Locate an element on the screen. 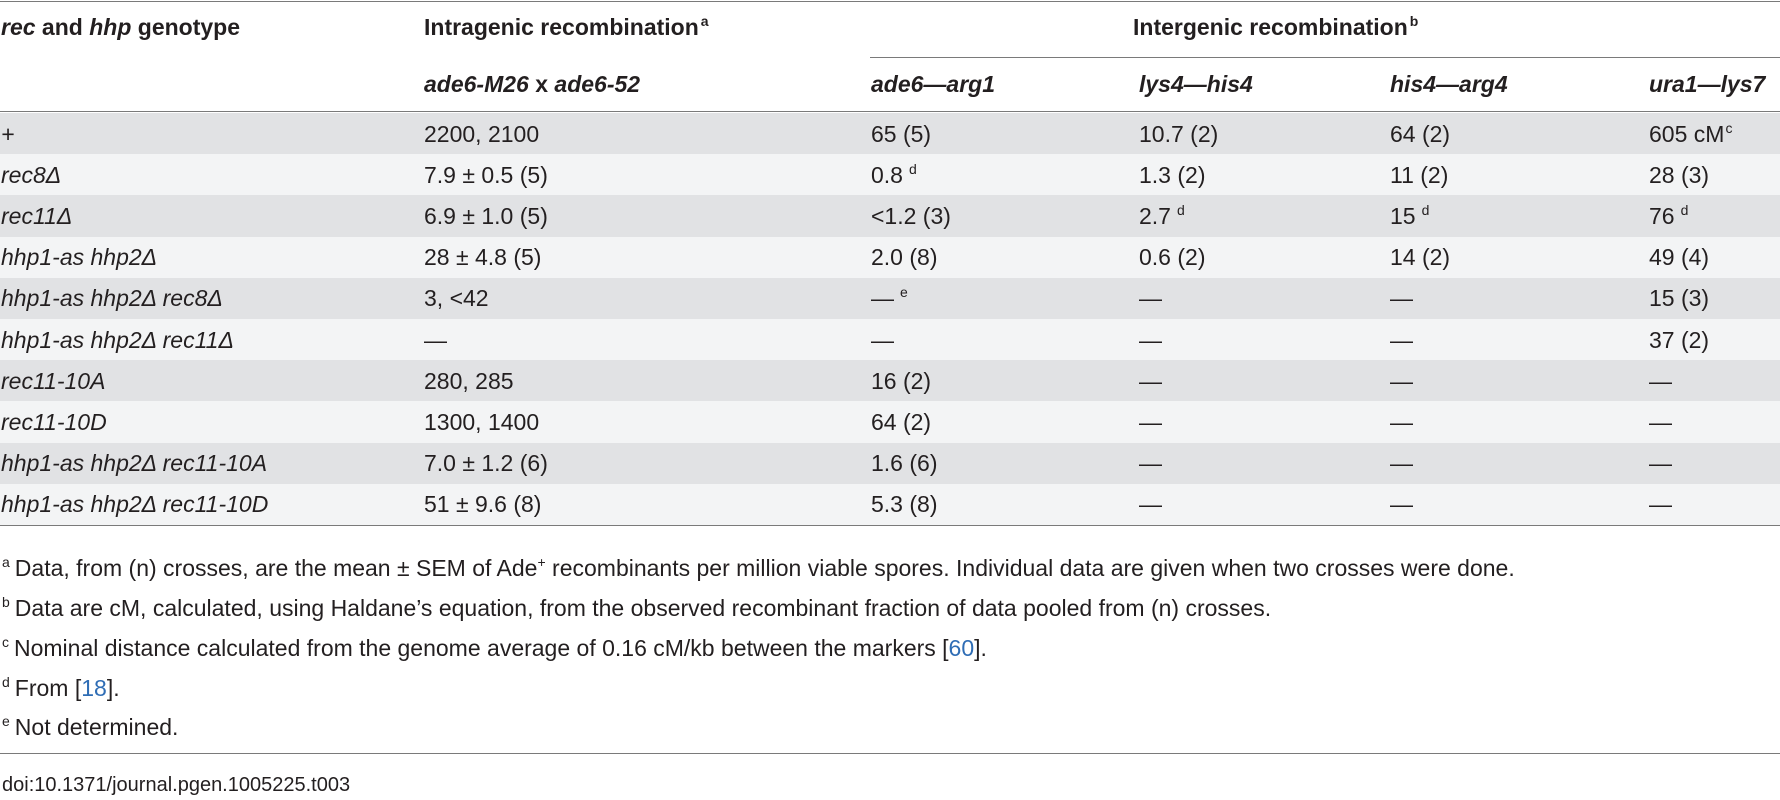  intragenic-value-cell: 280, 285 is located at coordinates (469, 381).